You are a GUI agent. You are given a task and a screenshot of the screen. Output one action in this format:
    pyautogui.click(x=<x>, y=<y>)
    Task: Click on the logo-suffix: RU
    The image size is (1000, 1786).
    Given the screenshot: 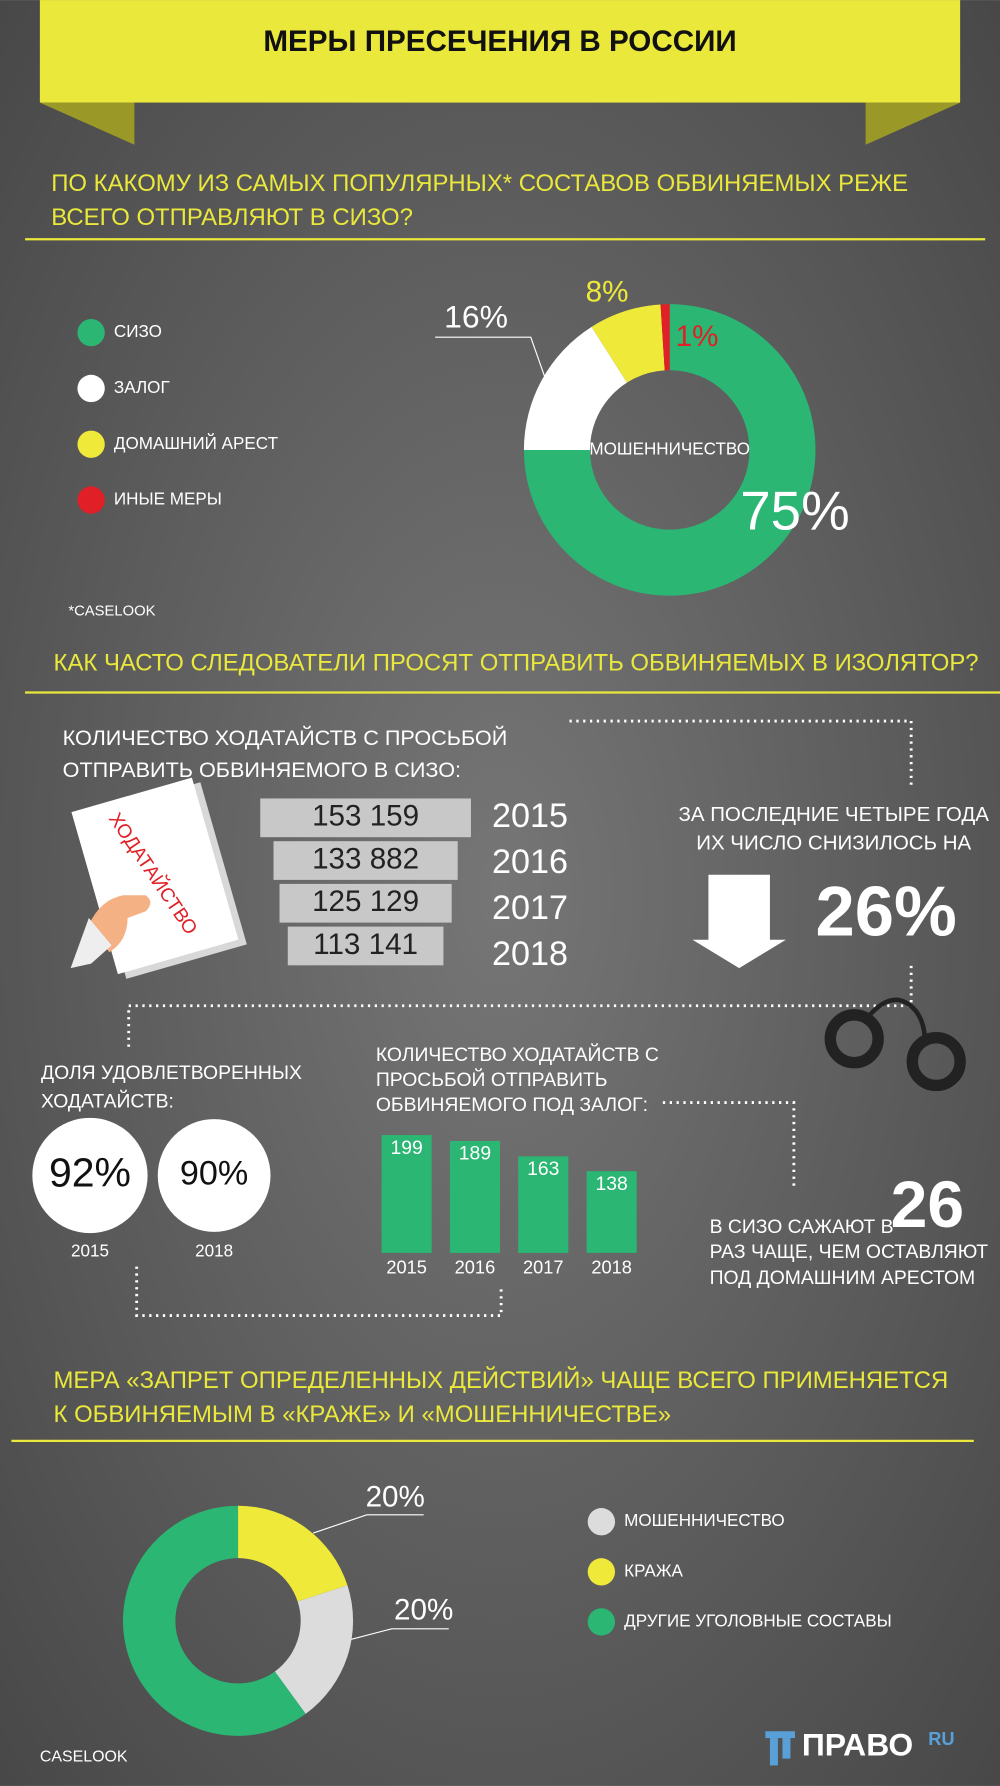 What is the action you would take?
    pyautogui.click(x=941, y=1739)
    